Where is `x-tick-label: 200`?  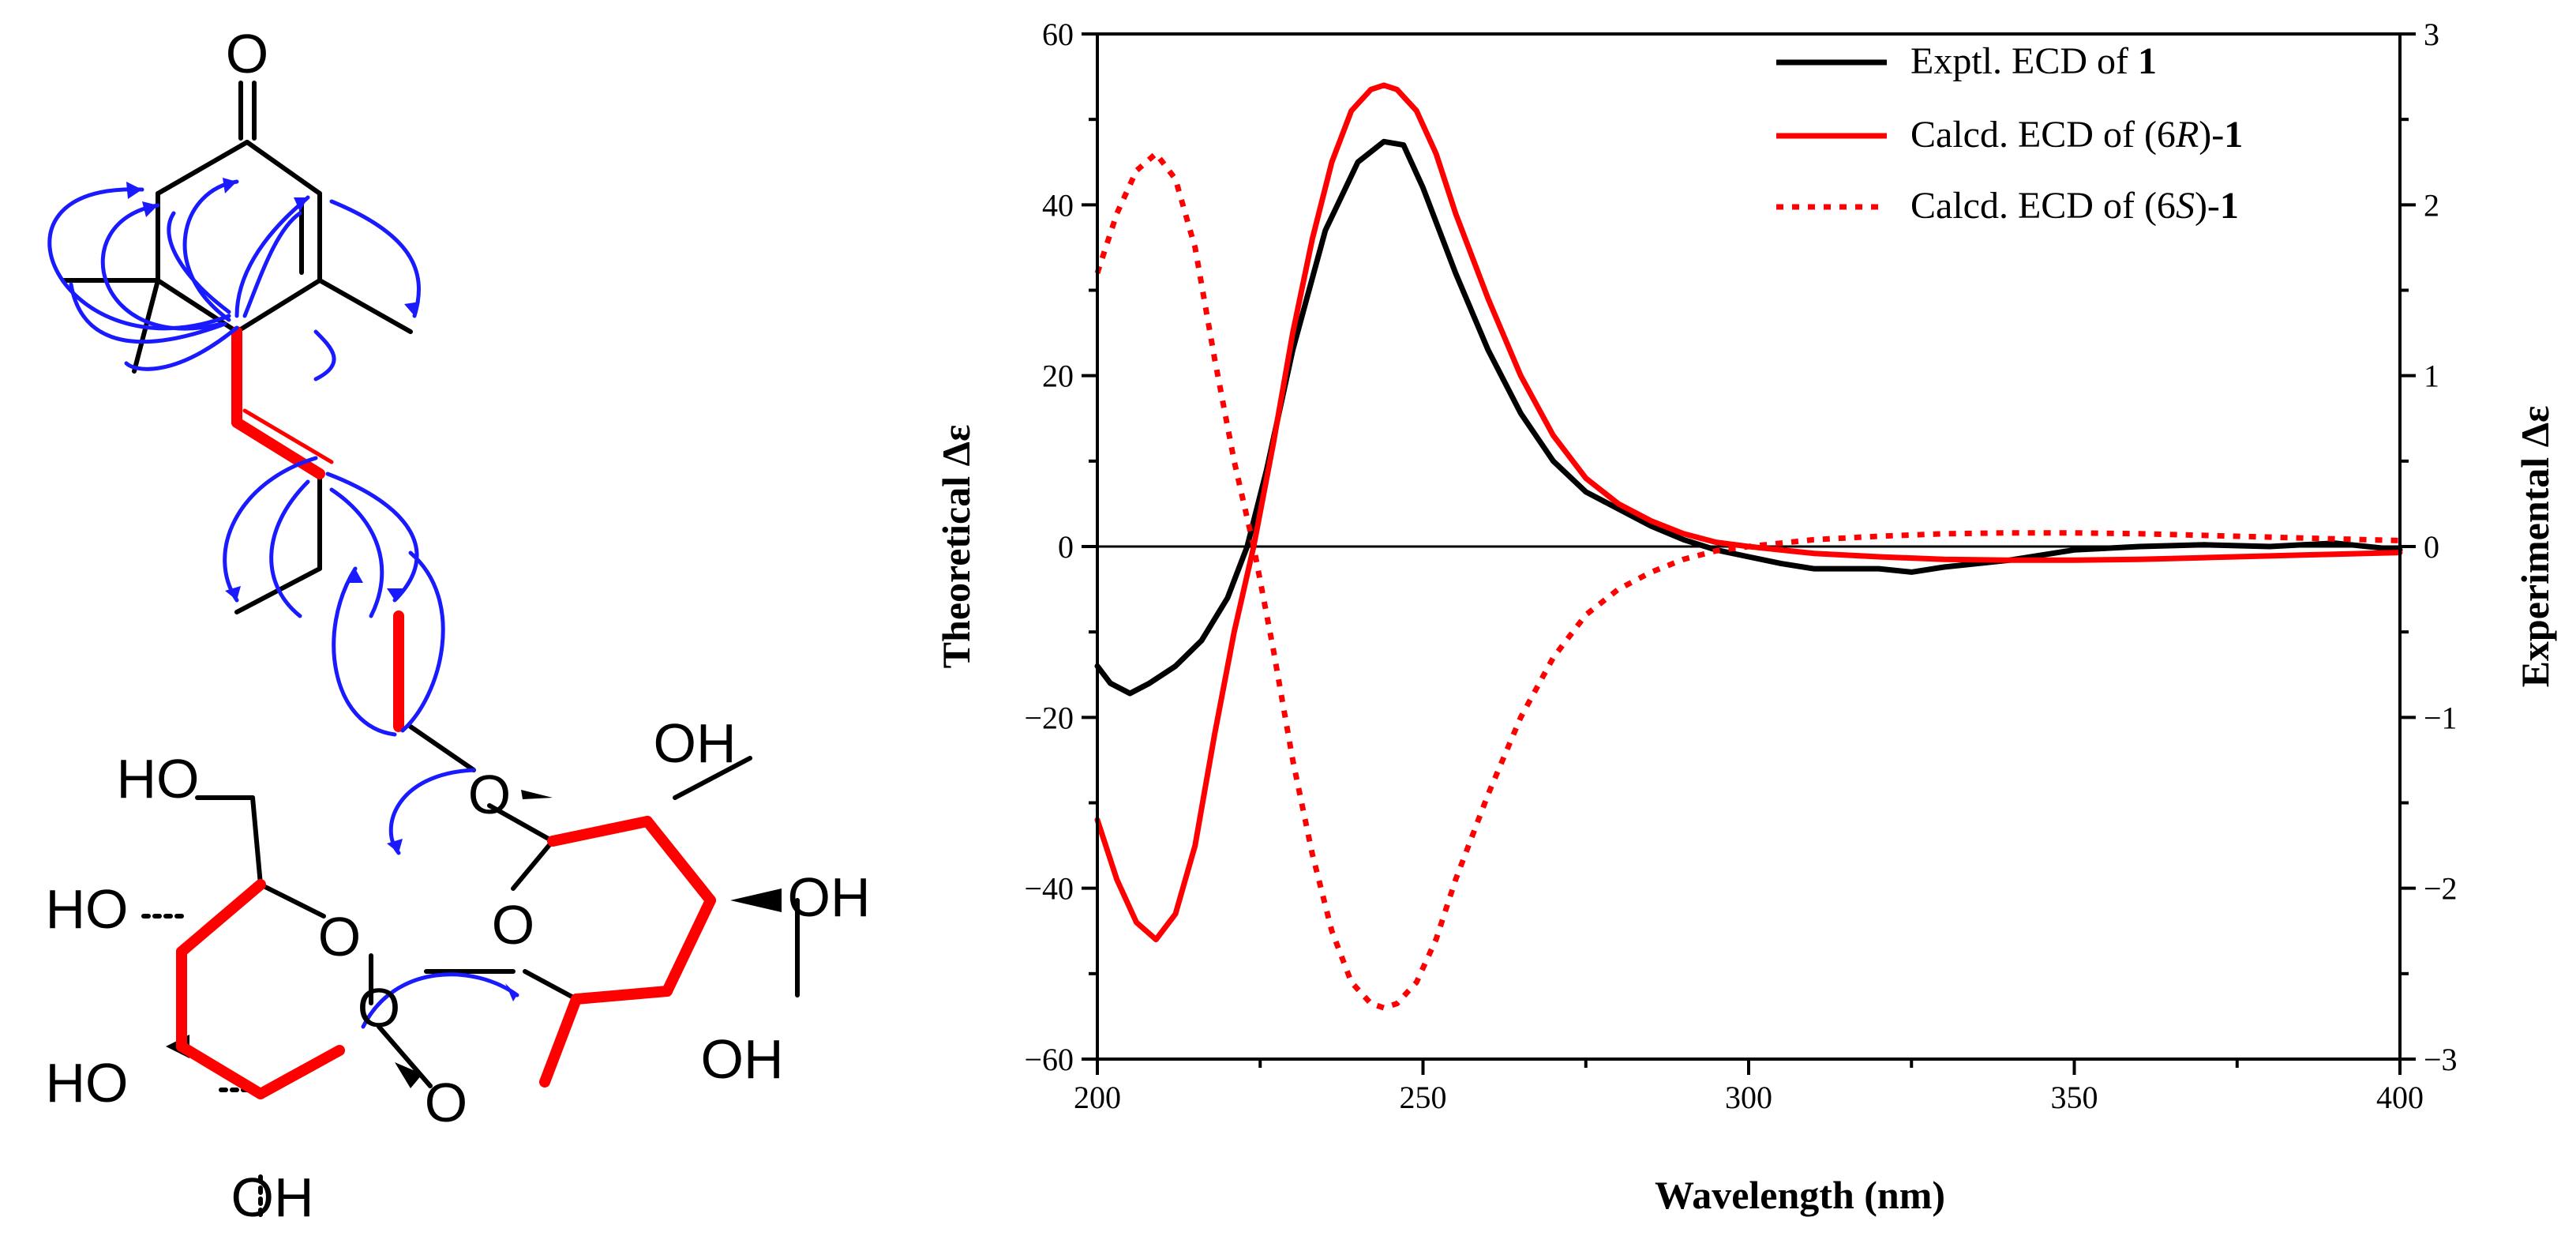 x-tick-label: 200 is located at coordinates (1097, 1097).